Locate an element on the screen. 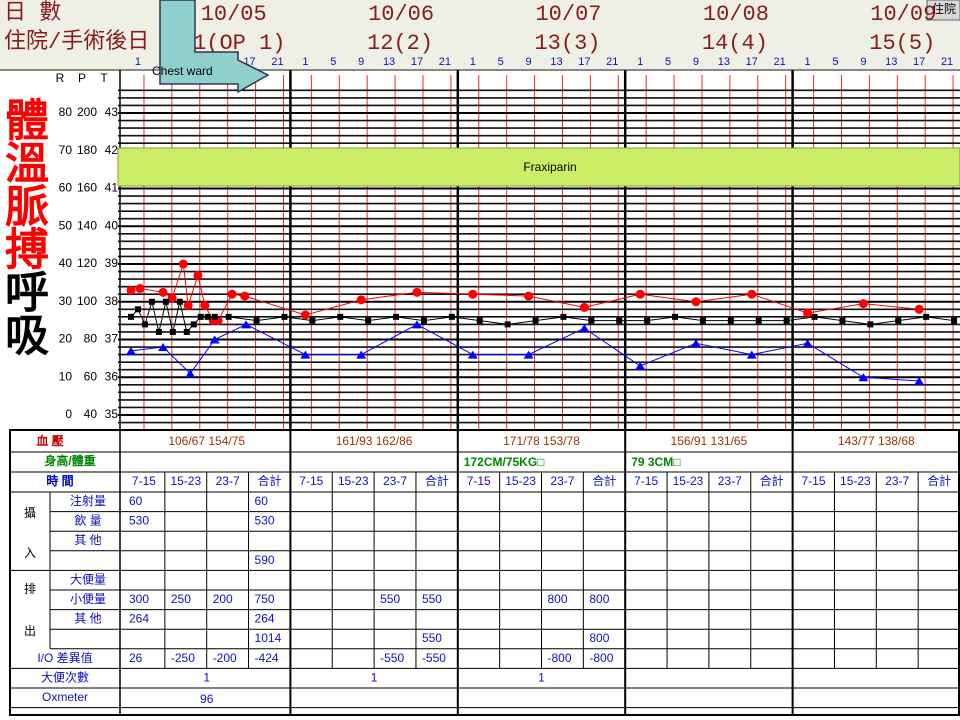 The image size is (960, 720). chest-ward-label: Chest ward is located at coordinates (182, 71).